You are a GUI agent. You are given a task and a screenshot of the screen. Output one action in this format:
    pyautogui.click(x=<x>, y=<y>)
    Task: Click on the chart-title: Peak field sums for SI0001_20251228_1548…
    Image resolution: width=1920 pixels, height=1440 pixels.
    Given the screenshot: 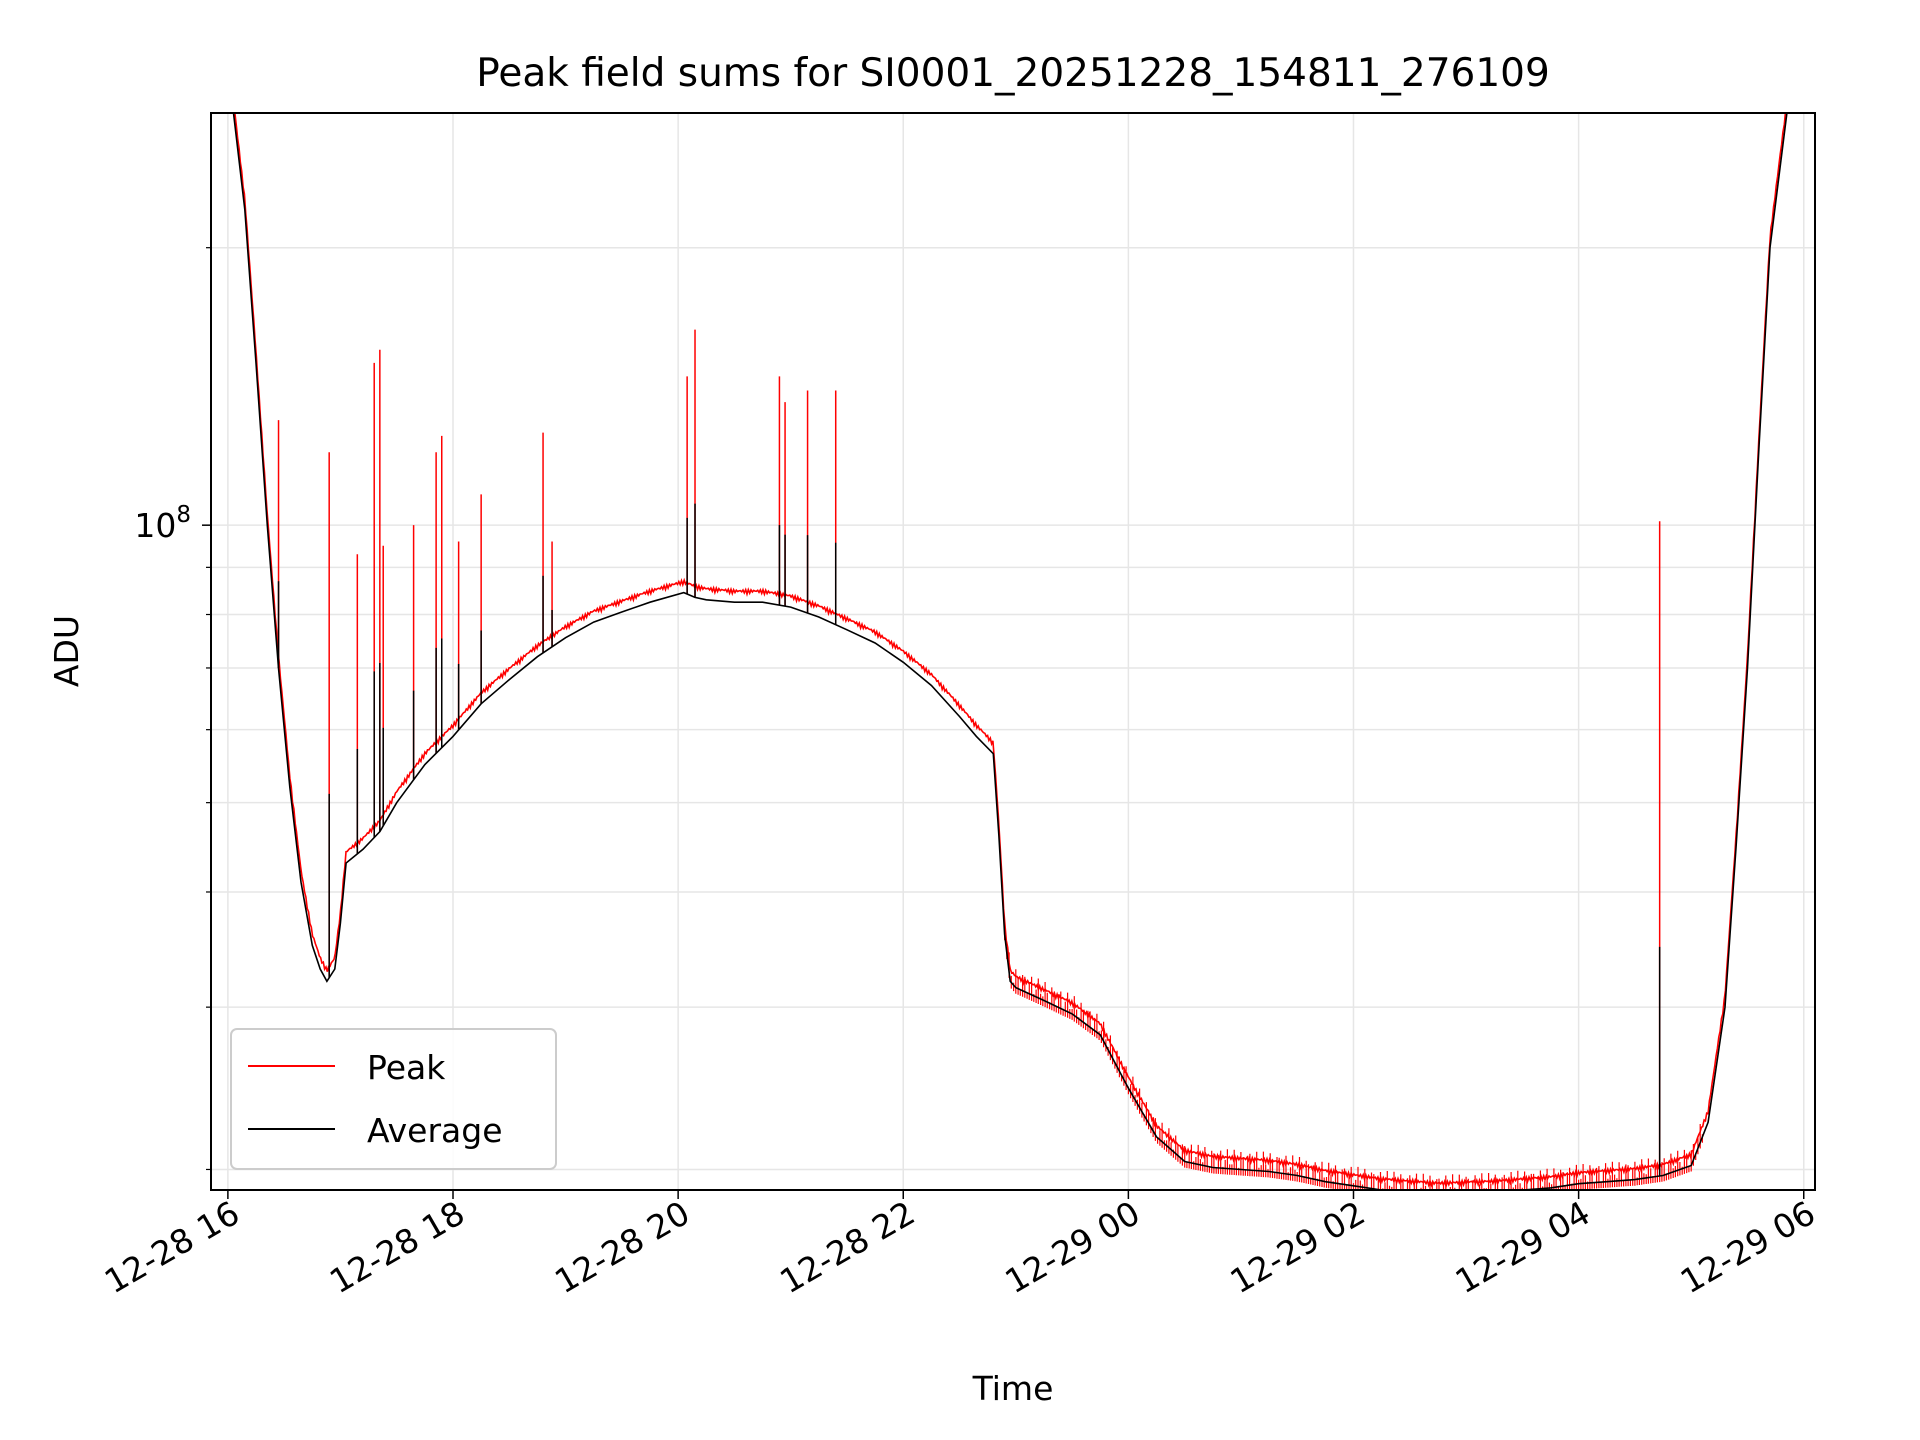 What is the action you would take?
    pyautogui.click(x=1013, y=73)
    